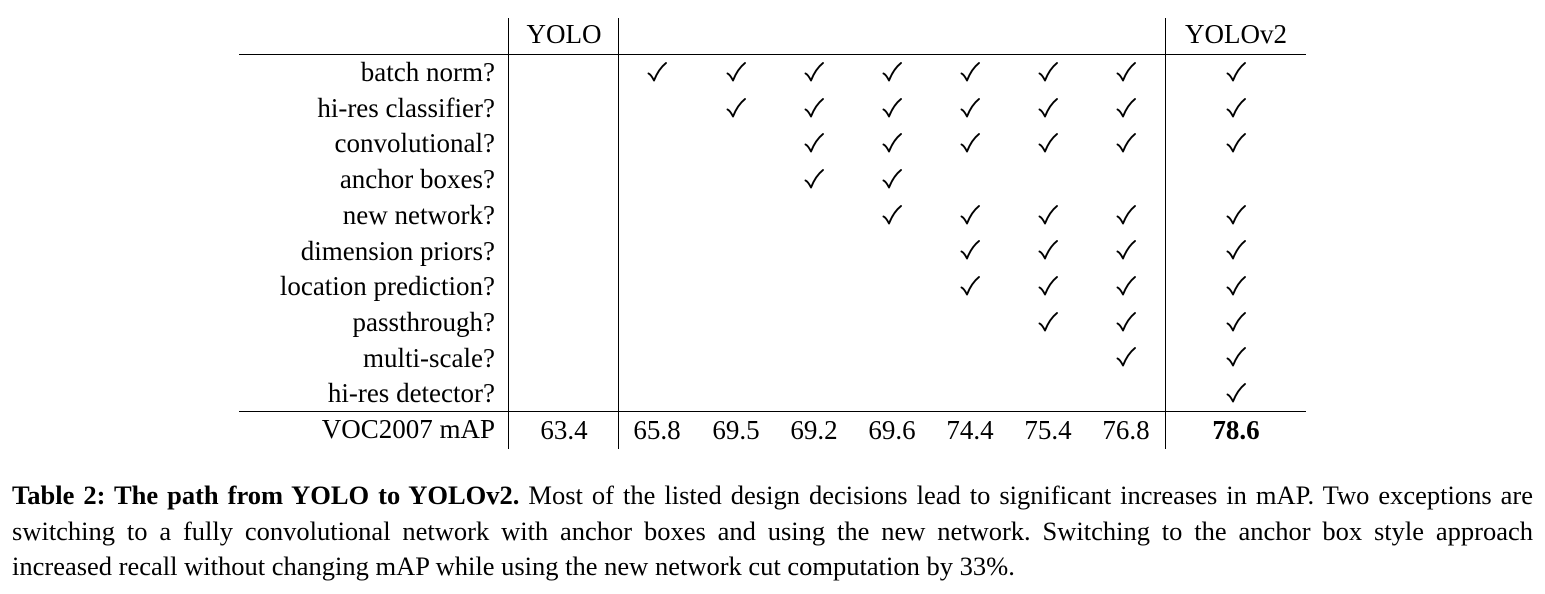 This screenshot has width=1545, height=594. What do you see at coordinates (736, 430) in the screenshot?
I see `map-value: 69.5` at bounding box center [736, 430].